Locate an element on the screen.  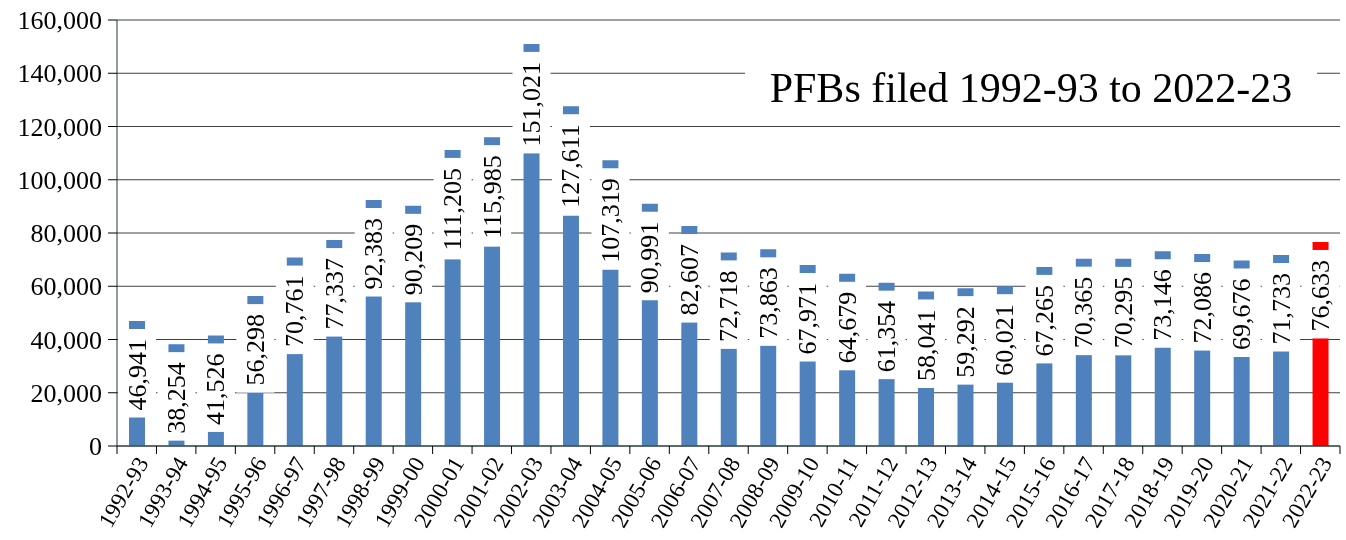
data-label: 77,337 is located at coordinates (334, 294).